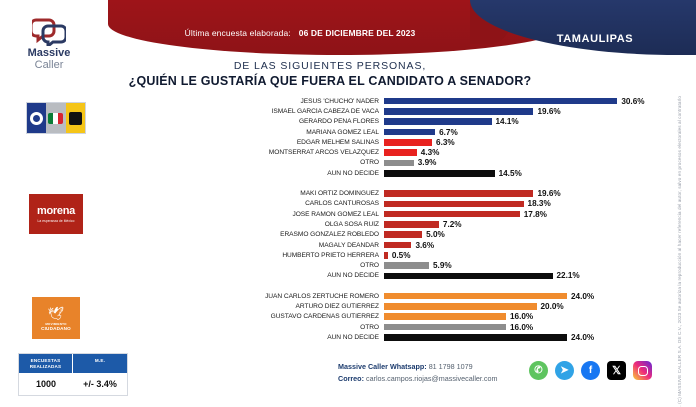 This screenshot has height=407, width=696. I want to click on bar-area: 3.9%, so click(540, 162).